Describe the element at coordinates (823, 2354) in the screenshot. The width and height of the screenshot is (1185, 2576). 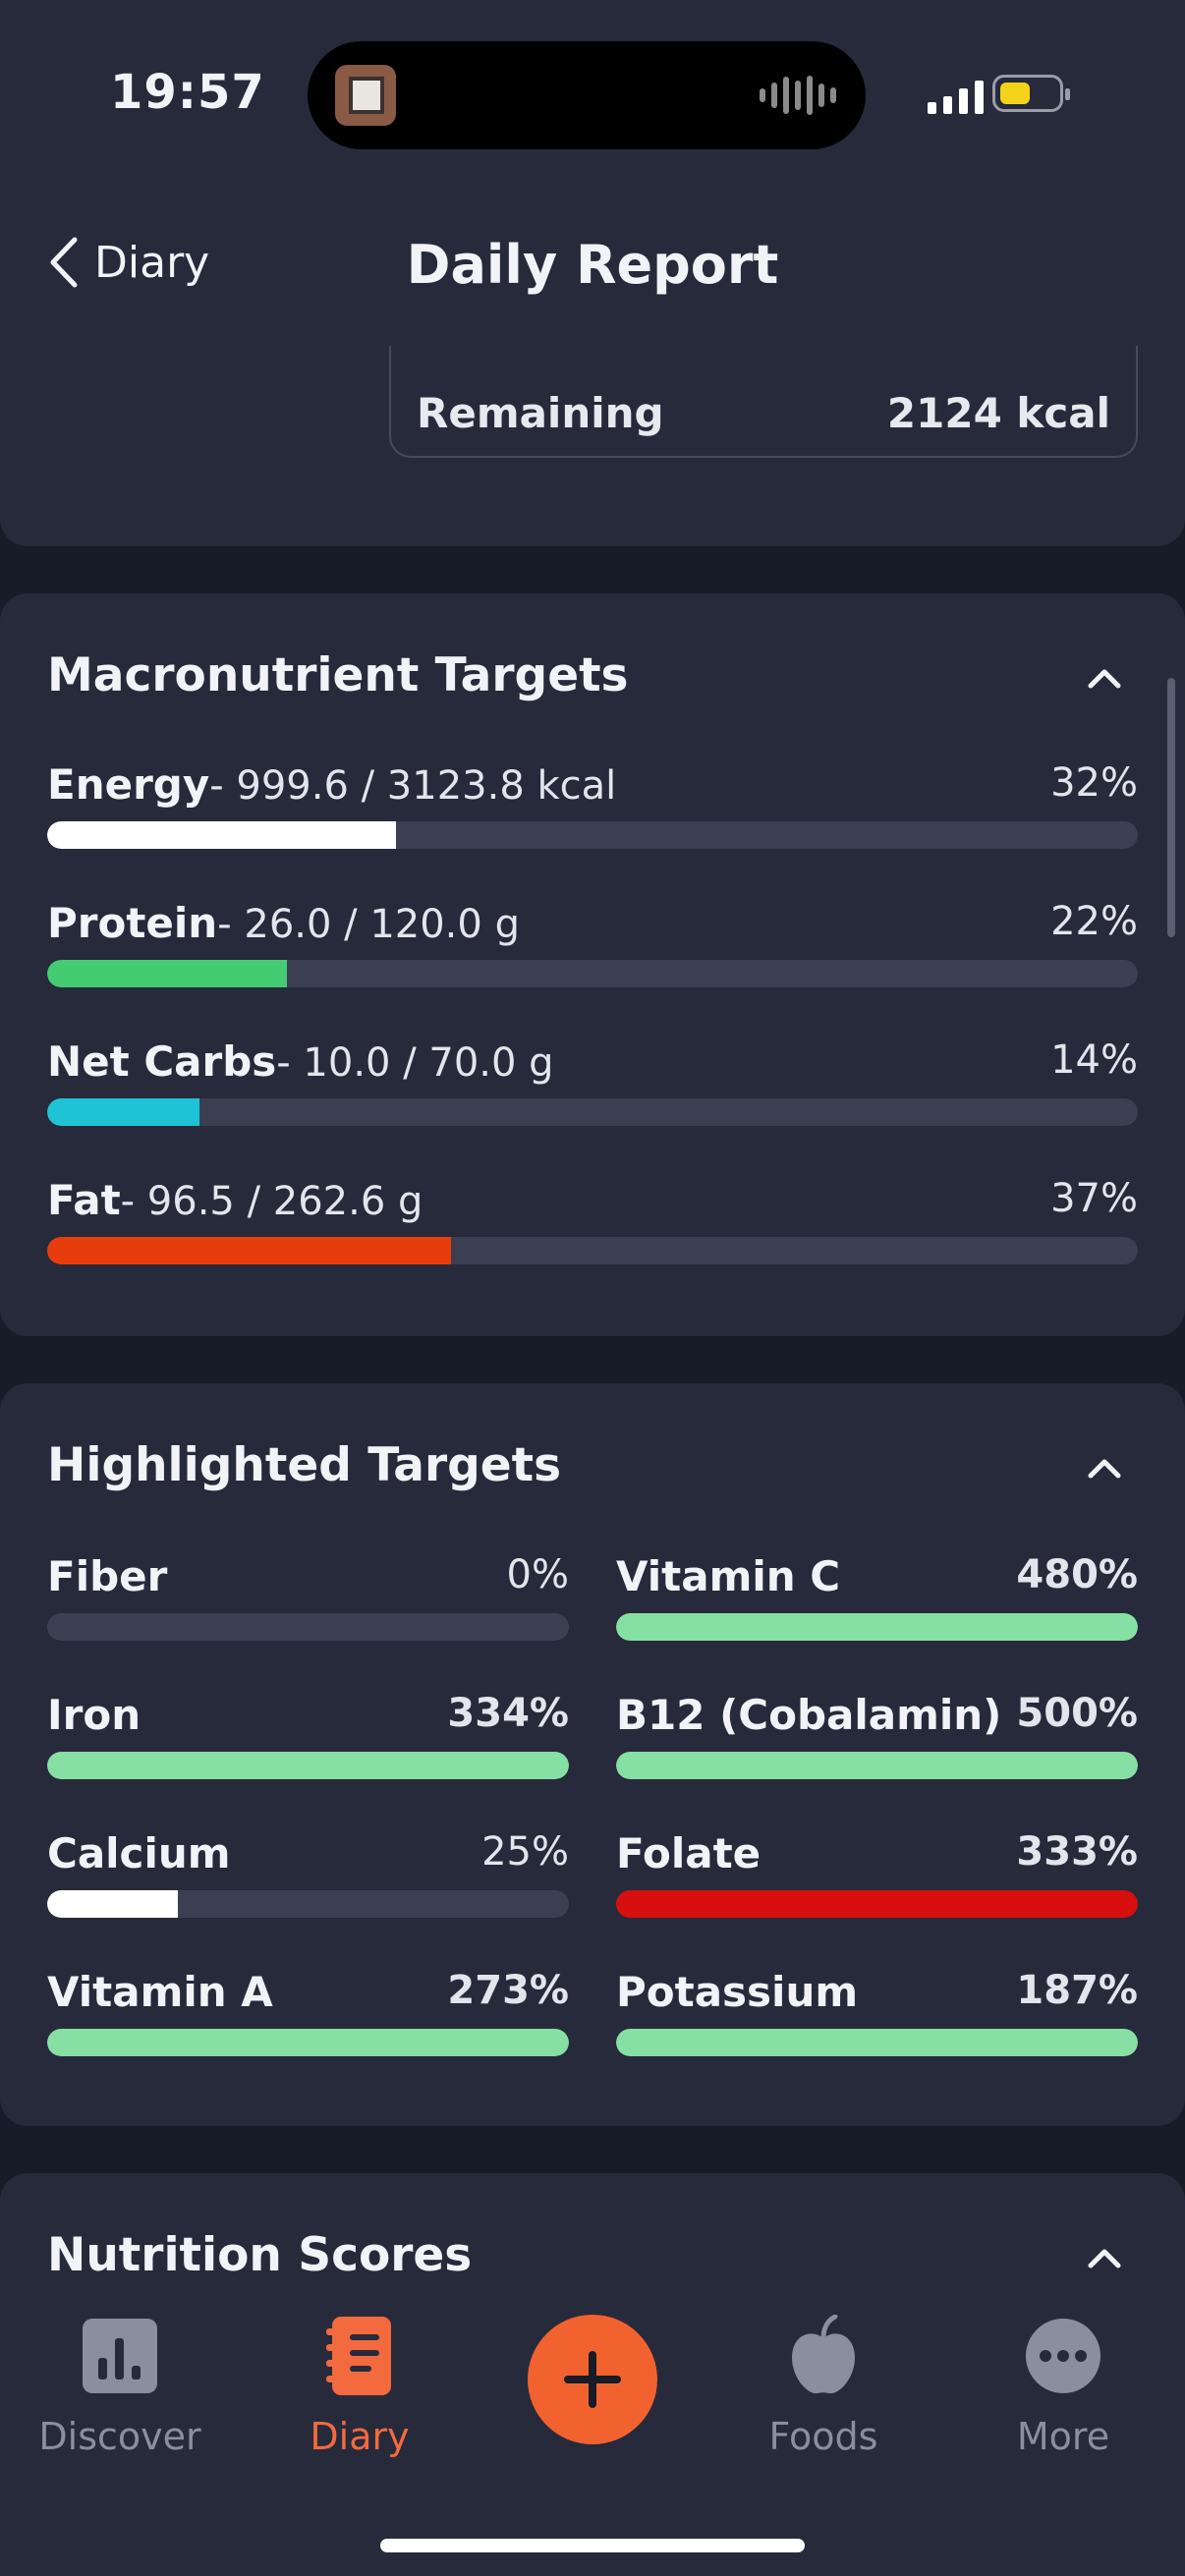
I see `apple-icon` at that location.